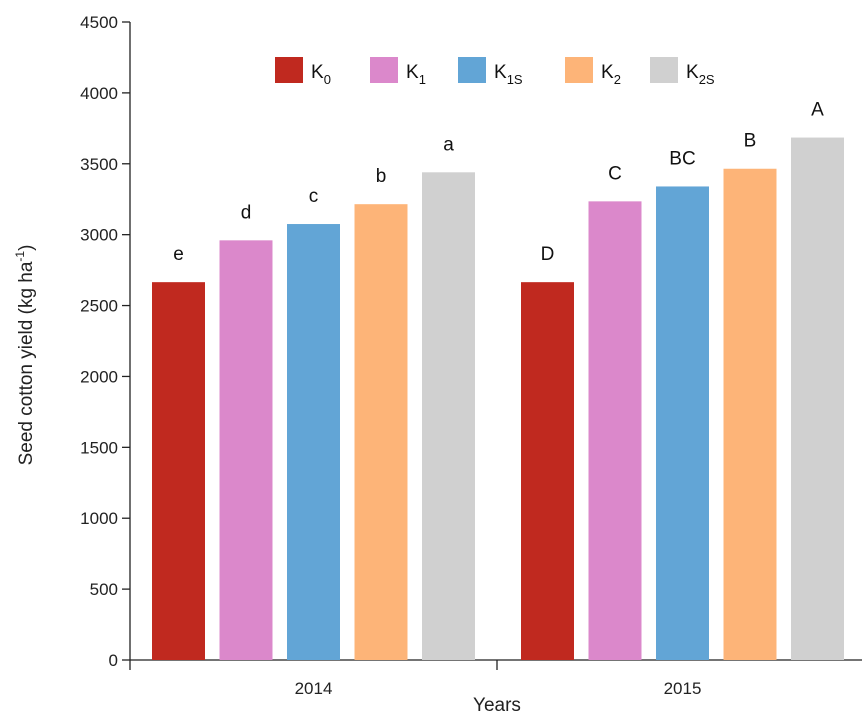 This screenshot has height=717, width=862. What do you see at coordinates (381, 176) in the screenshot?
I see `significance-label: b` at bounding box center [381, 176].